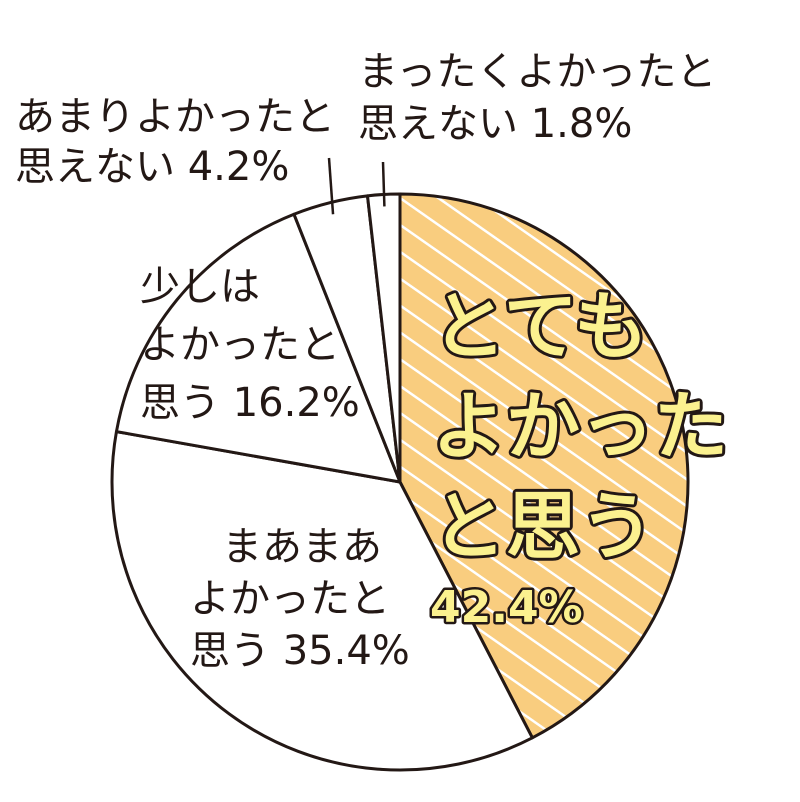 The width and height of the screenshot is (800, 802). What do you see at coordinates (506, 607) in the screenshot?
I see `slice-value-totemo: 42.4%` at bounding box center [506, 607].